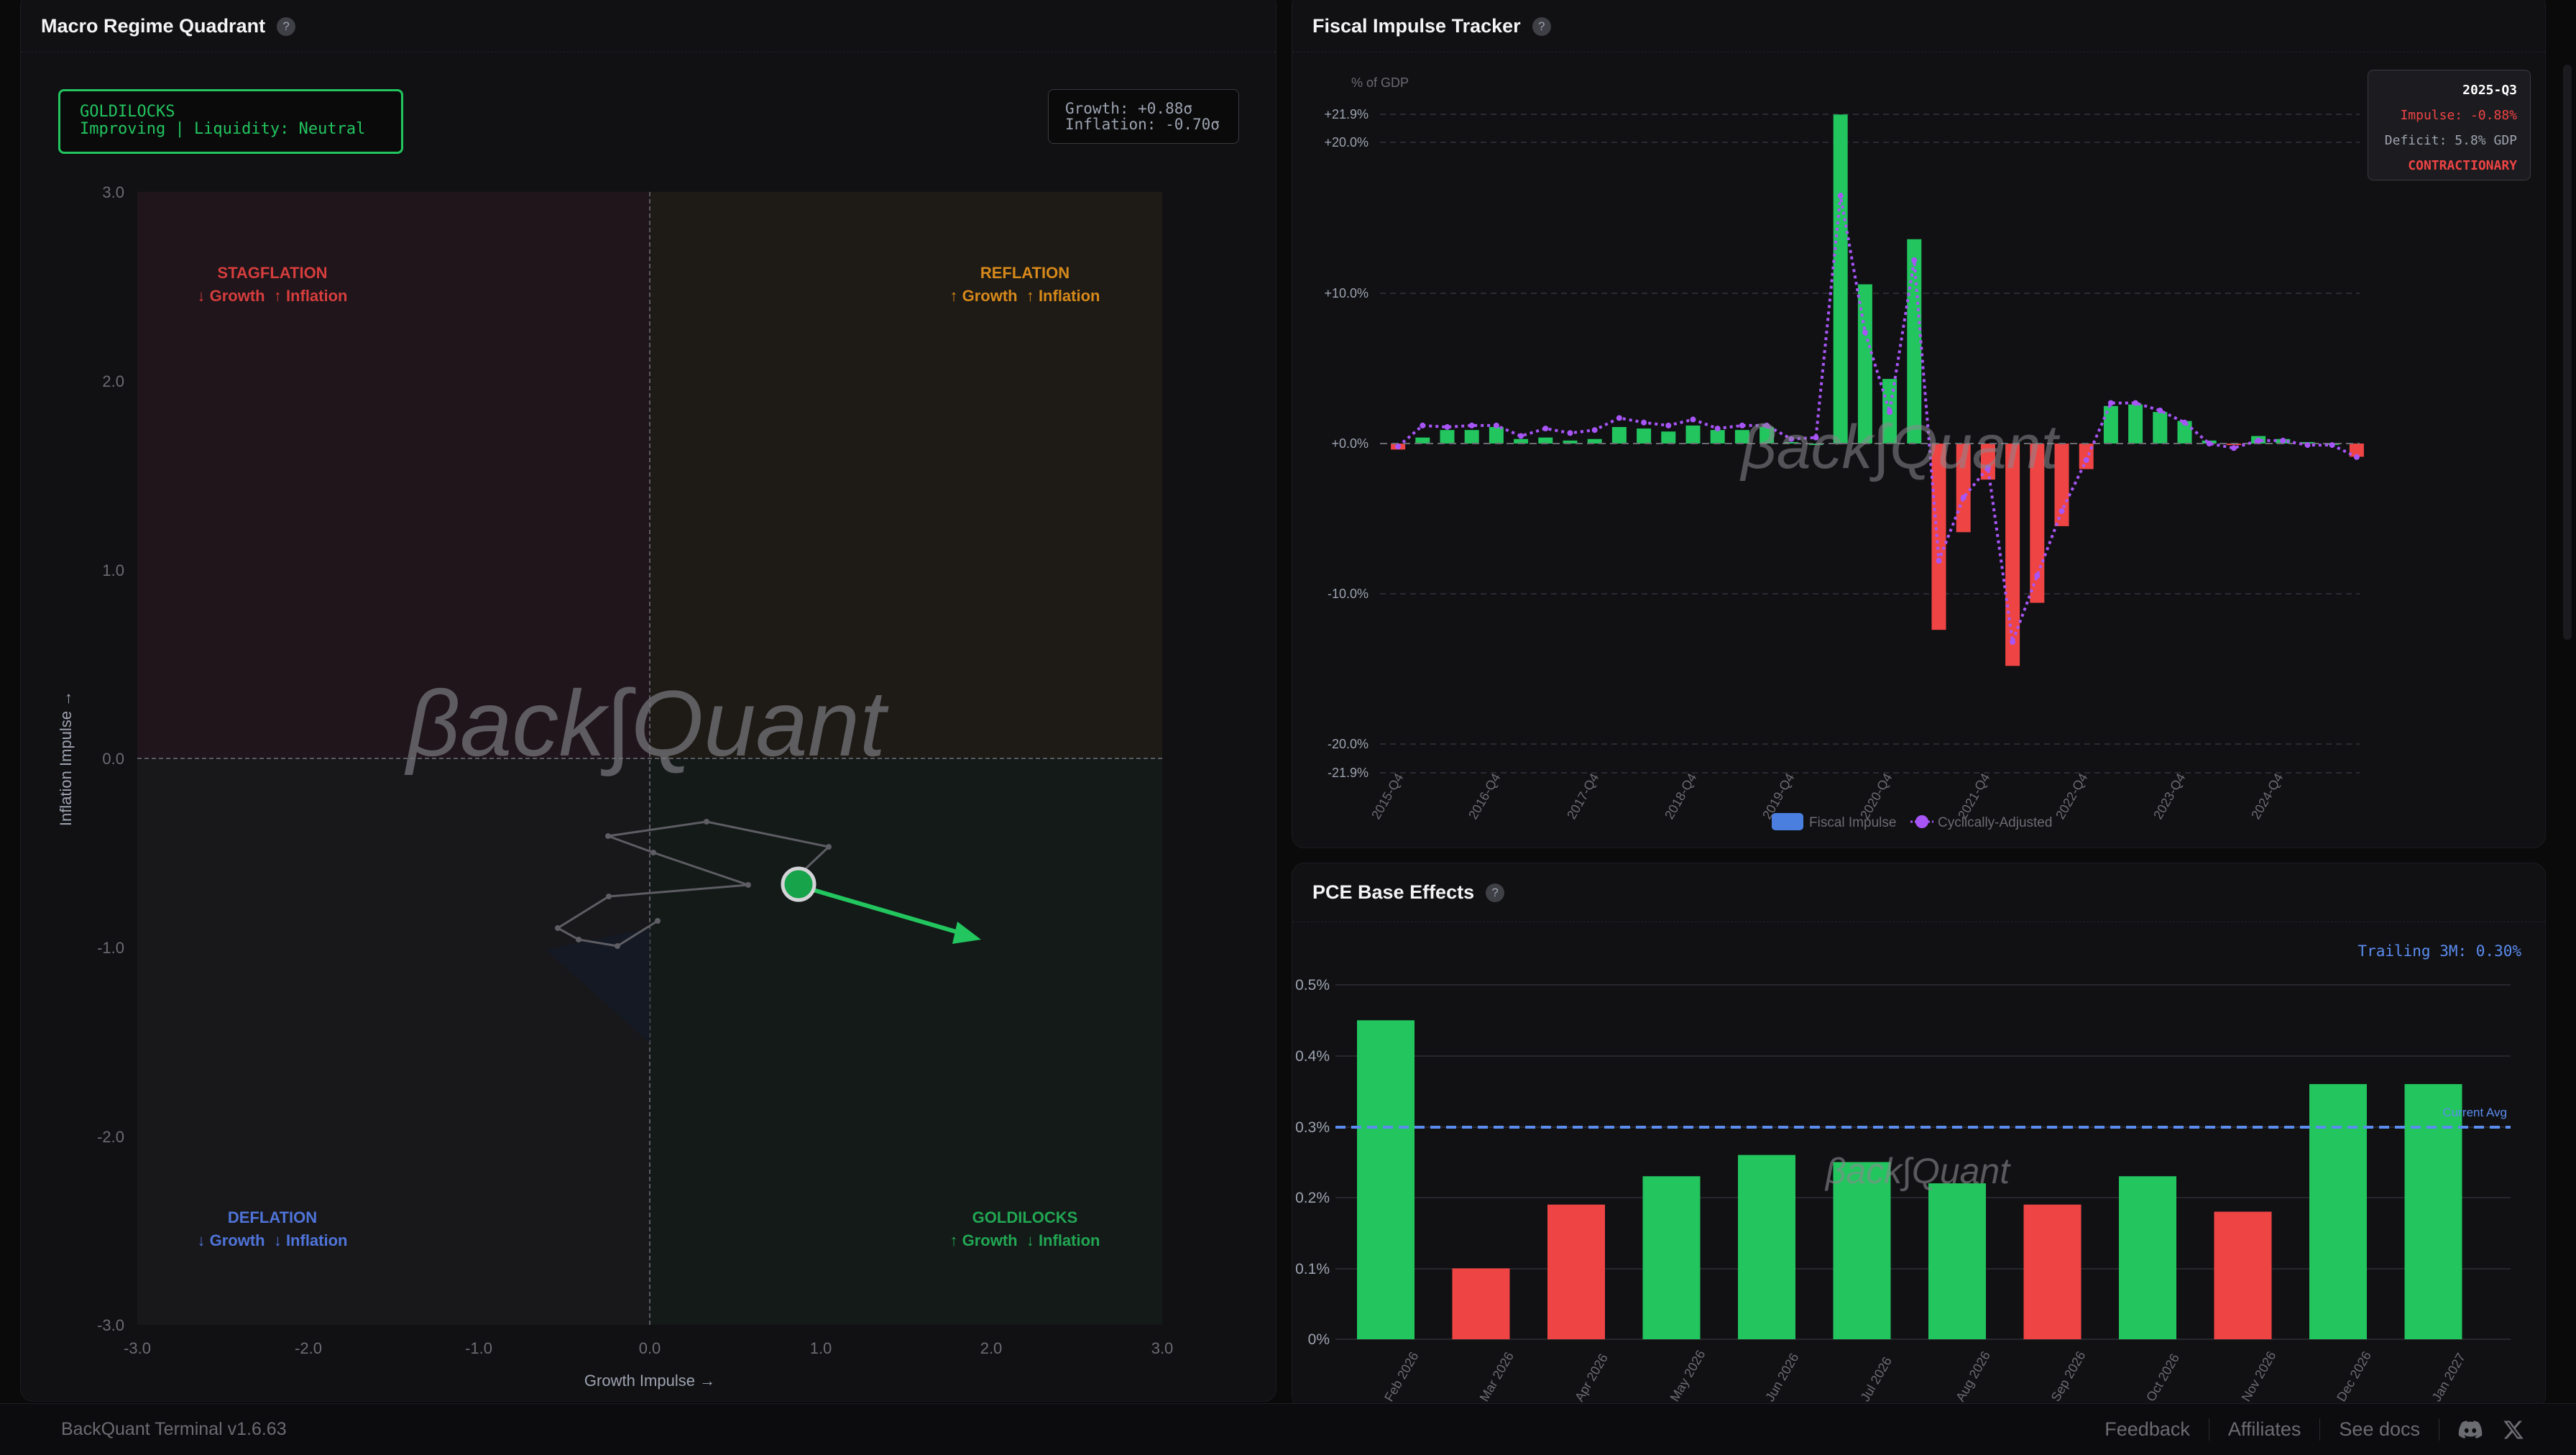 Image resolution: width=2576 pixels, height=1455 pixels. What do you see at coordinates (1995, 822) in the screenshot?
I see `svg-text: Cyclically-Adjusted` at bounding box center [1995, 822].